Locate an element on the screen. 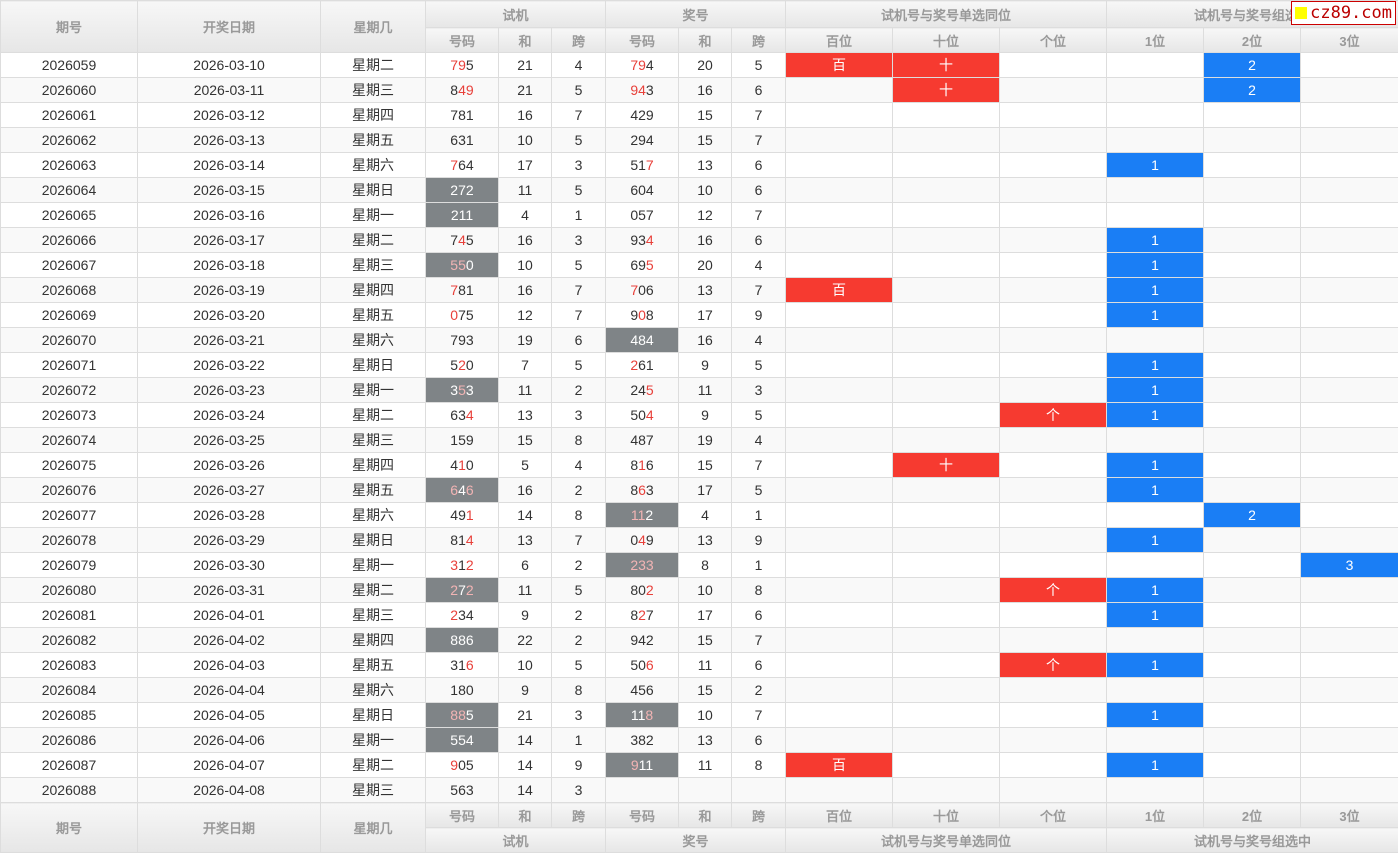 Image resolution: width=1398 pixels, height=853 pixels. trial-sum-cell: 11 is located at coordinates (525, 190).